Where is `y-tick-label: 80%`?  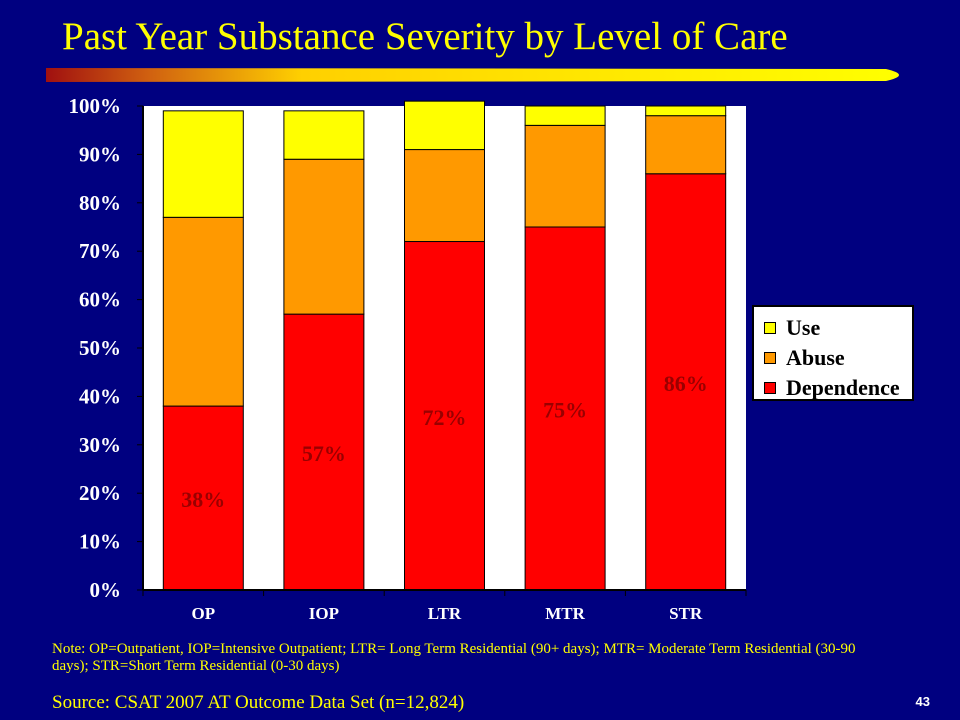 y-tick-label: 80% is located at coordinates (100, 203).